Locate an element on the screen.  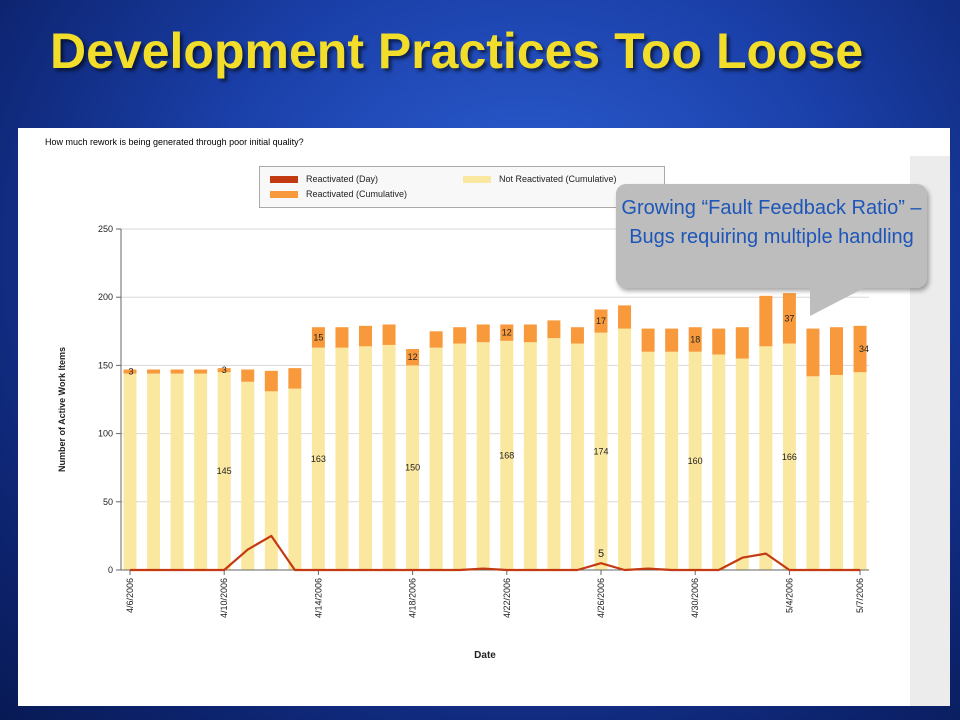
y-tick-label: 150 is located at coordinates (105, 365).